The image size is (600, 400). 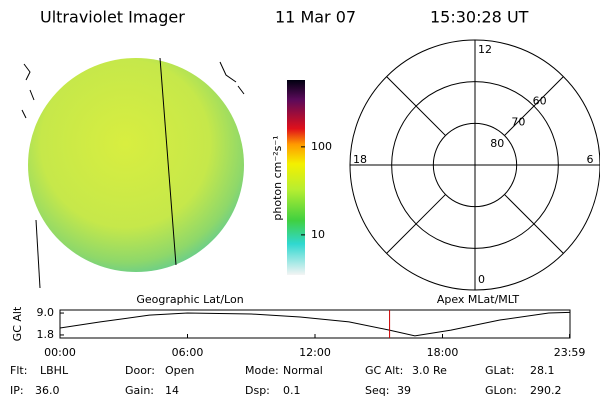 What do you see at coordinates (478, 299) in the screenshot?
I see `right-title: Apex MLat/MLT` at bounding box center [478, 299].